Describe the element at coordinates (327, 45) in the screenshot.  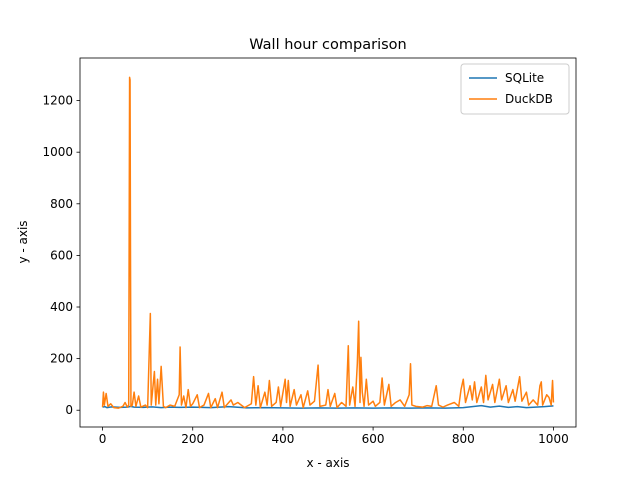
I see `chart-title: Wall hour comparison` at that location.